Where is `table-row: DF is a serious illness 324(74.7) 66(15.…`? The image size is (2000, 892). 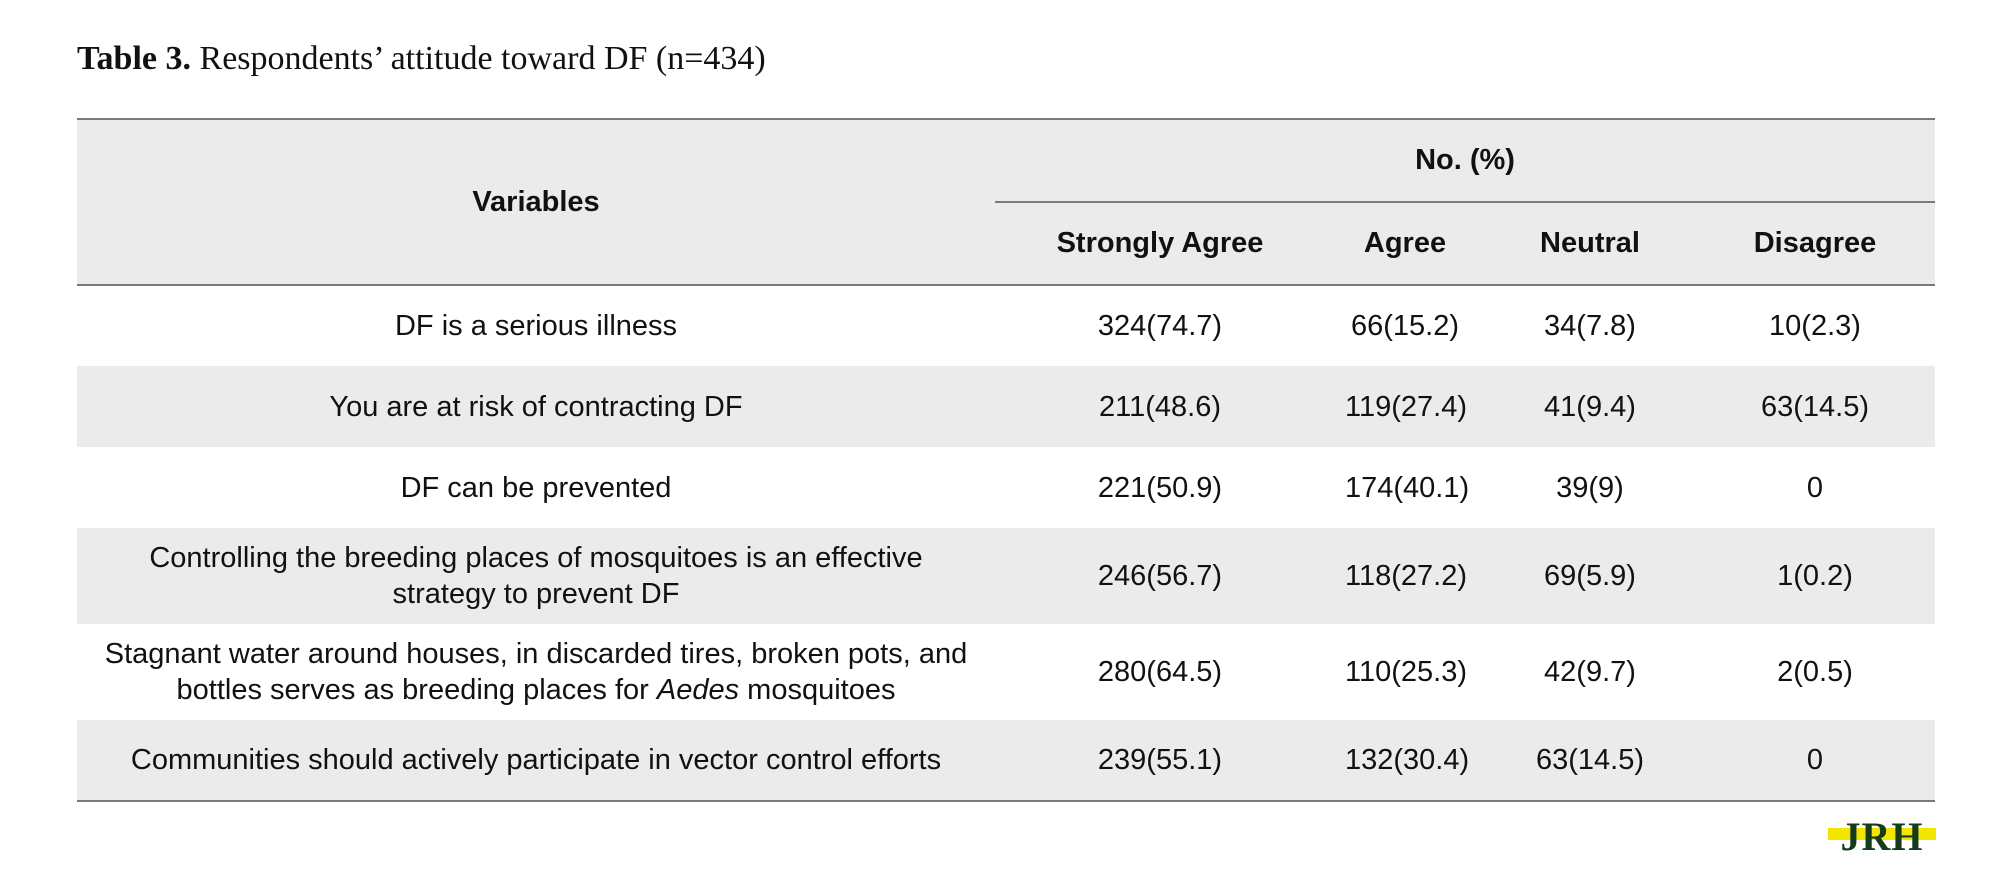 table-row: DF is a serious illness 324(74.7) 66(15.… is located at coordinates (1006, 325).